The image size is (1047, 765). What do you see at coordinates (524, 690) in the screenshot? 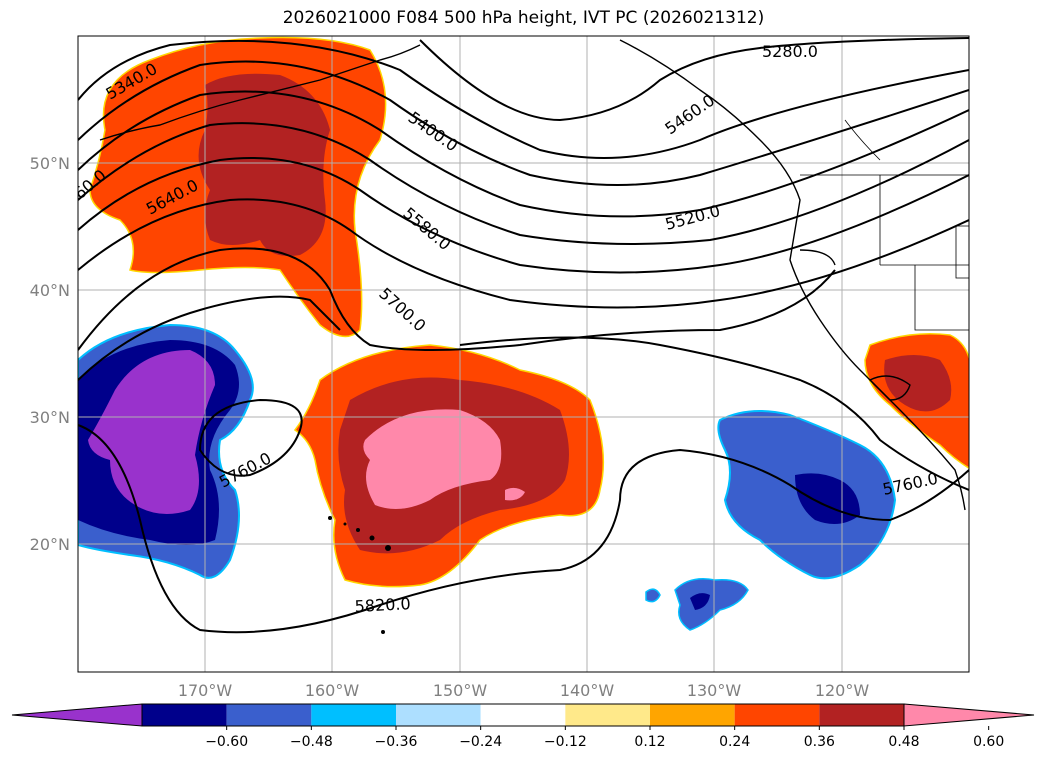
I see `lon-labels: 170°W 160°W 150°W 140°W 130°W 120°W` at bounding box center [524, 690].